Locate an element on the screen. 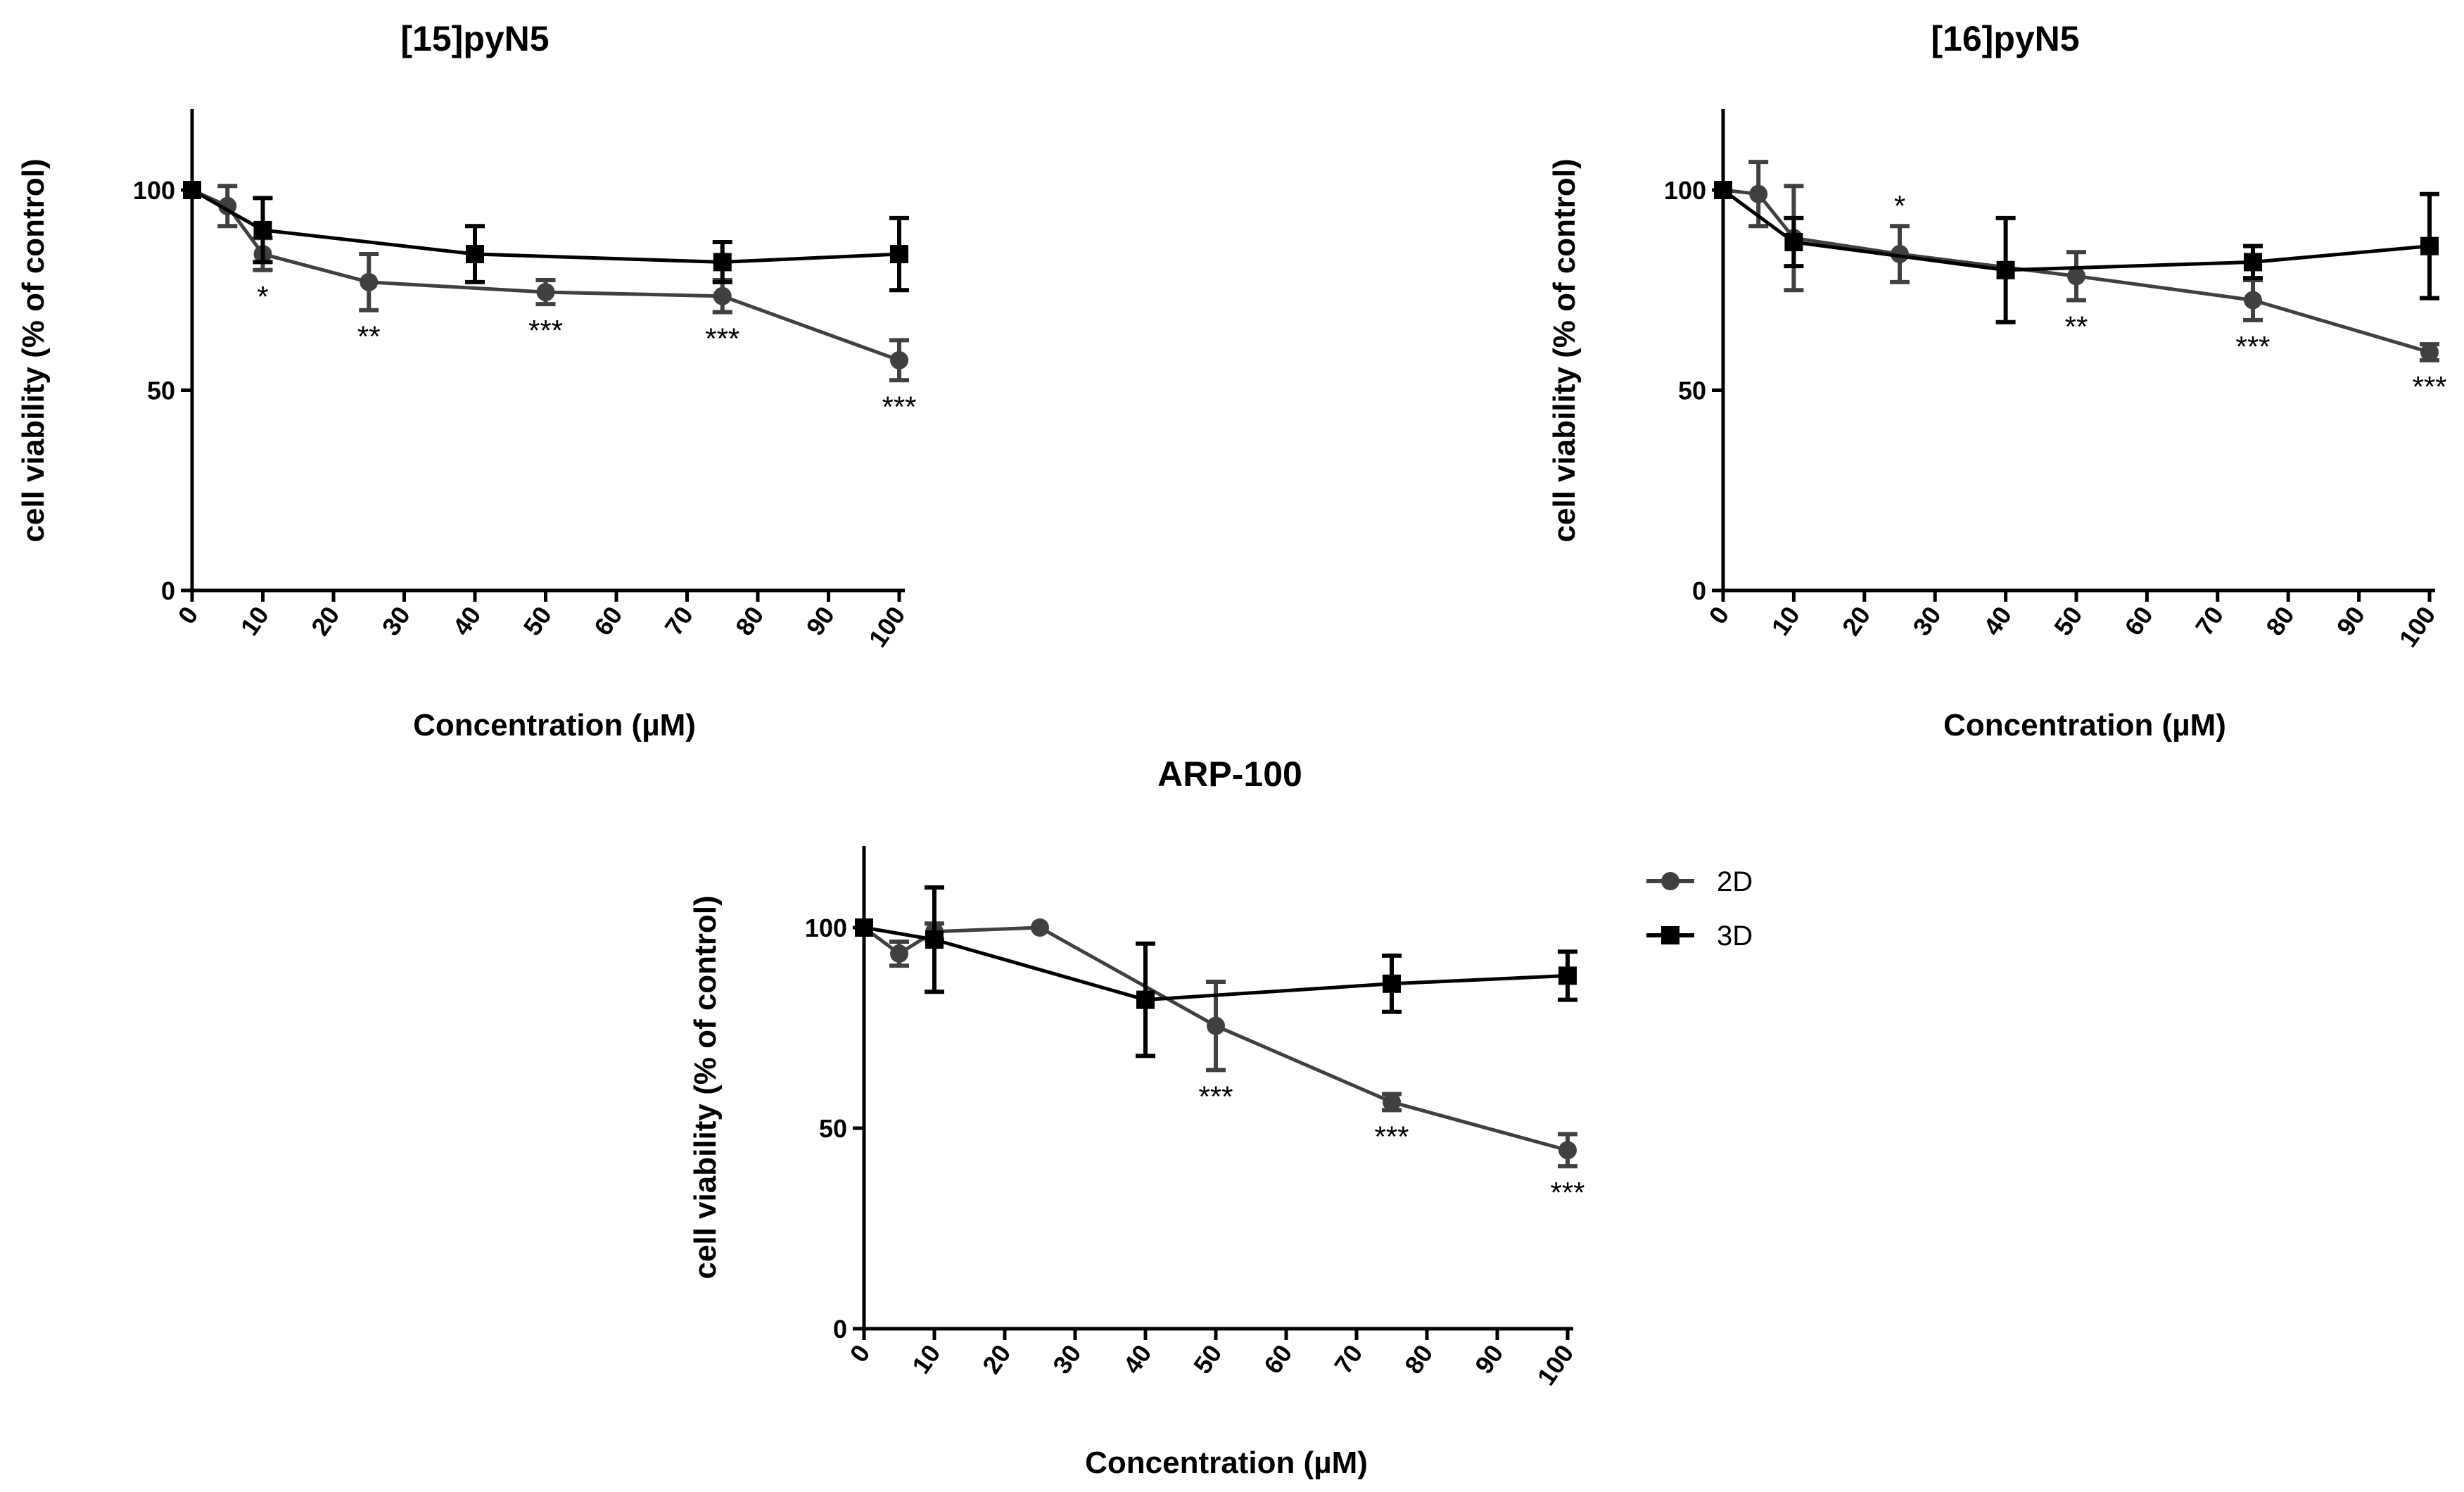 The width and height of the screenshot is (2464, 1492). legend-entry-3d: 3D is located at coordinates (1699, 936).